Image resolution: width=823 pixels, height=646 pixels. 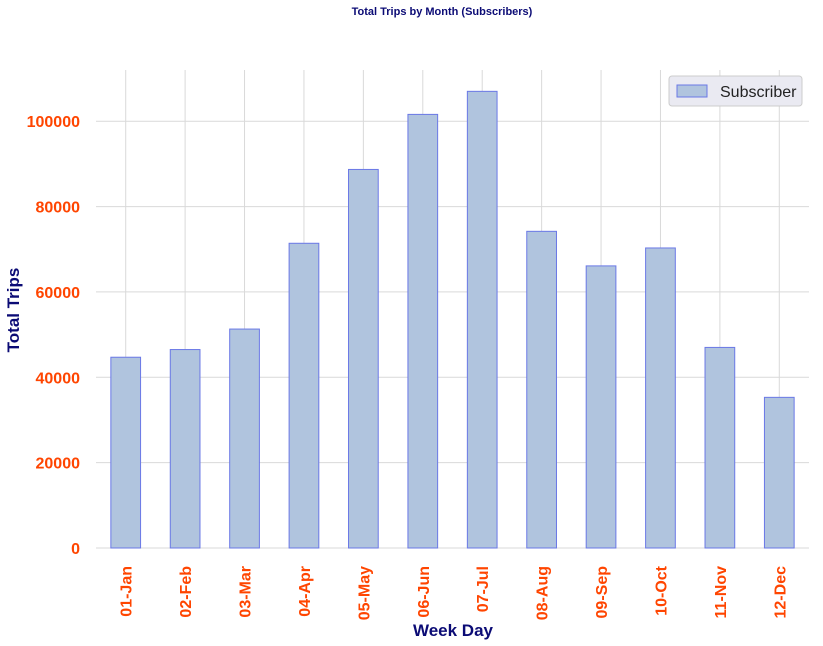 I want to click on x-tick-label: 04-Apr, so click(x=305, y=591).